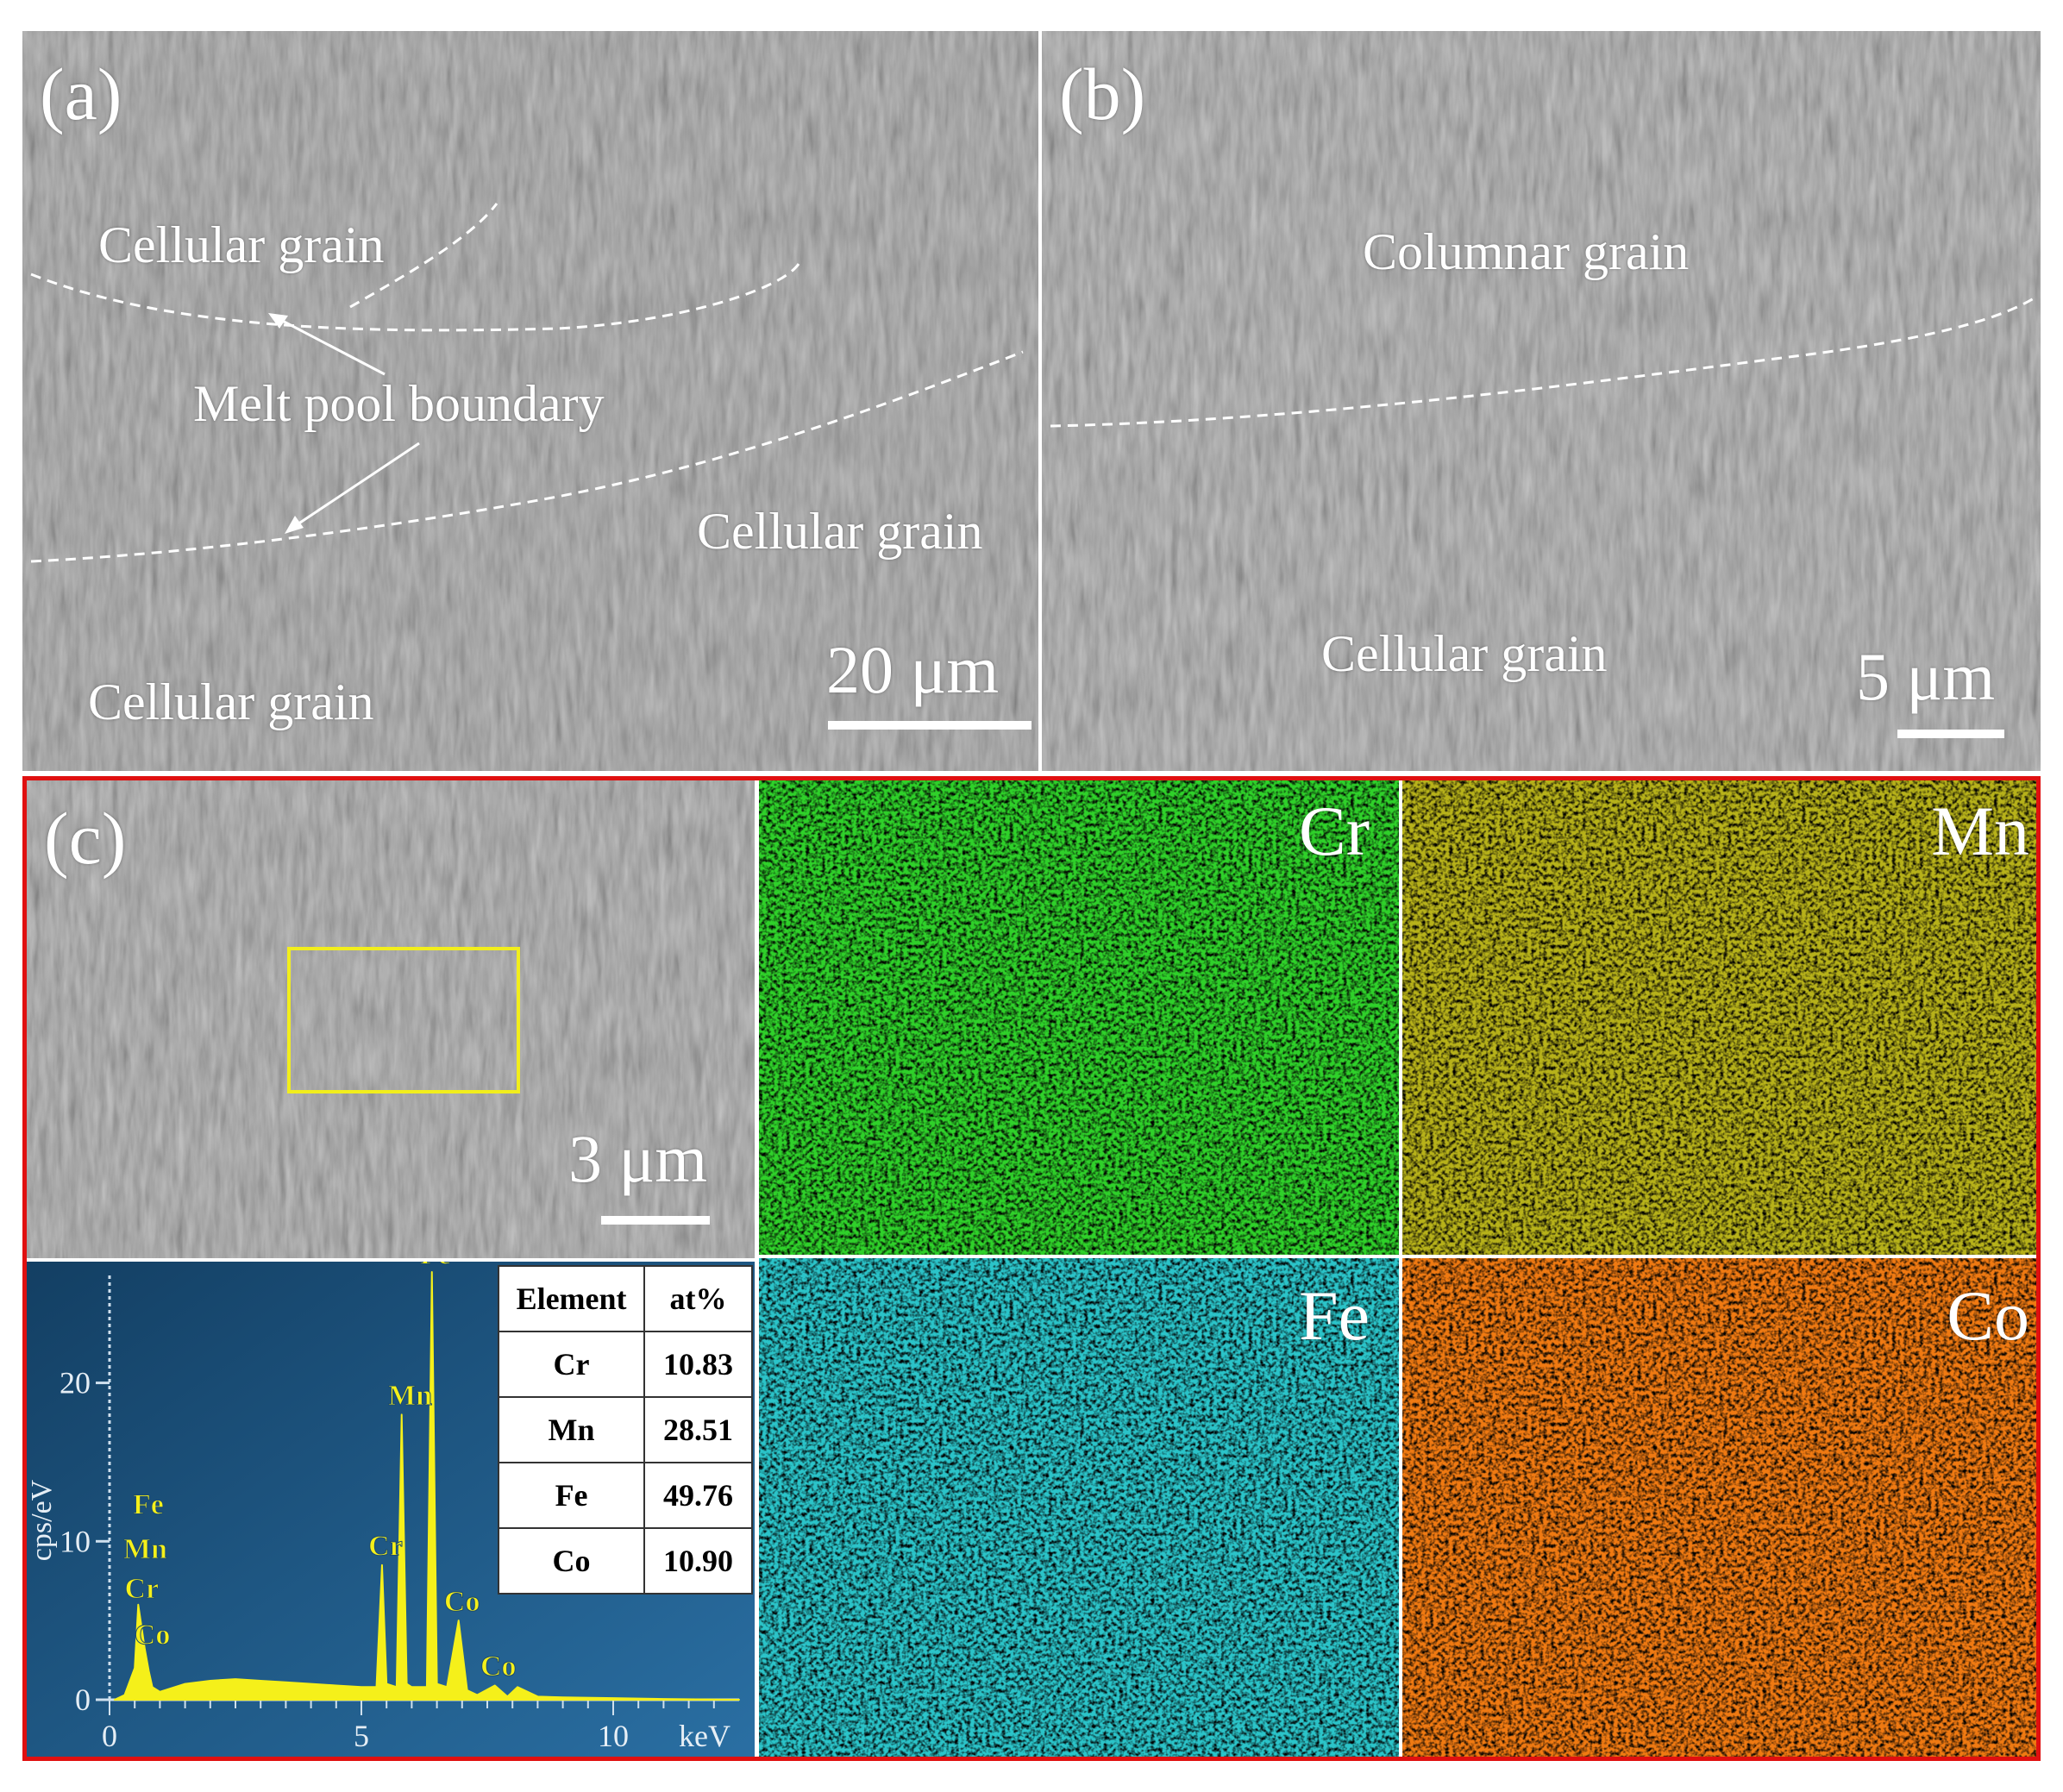 The width and height of the screenshot is (2063, 1792). What do you see at coordinates (571, 1364) in the screenshot?
I see `table-cell-element: Cr` at bounding box center [571, 1364].